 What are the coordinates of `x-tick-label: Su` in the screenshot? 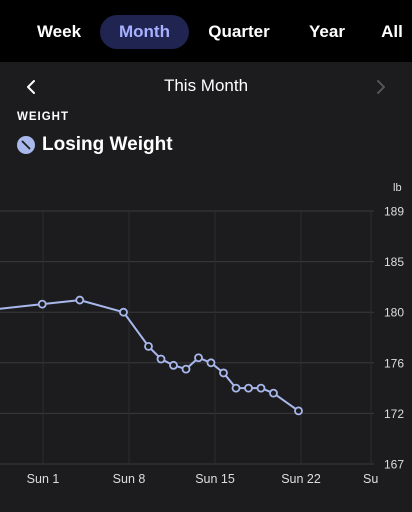 It's located at (370, 479).